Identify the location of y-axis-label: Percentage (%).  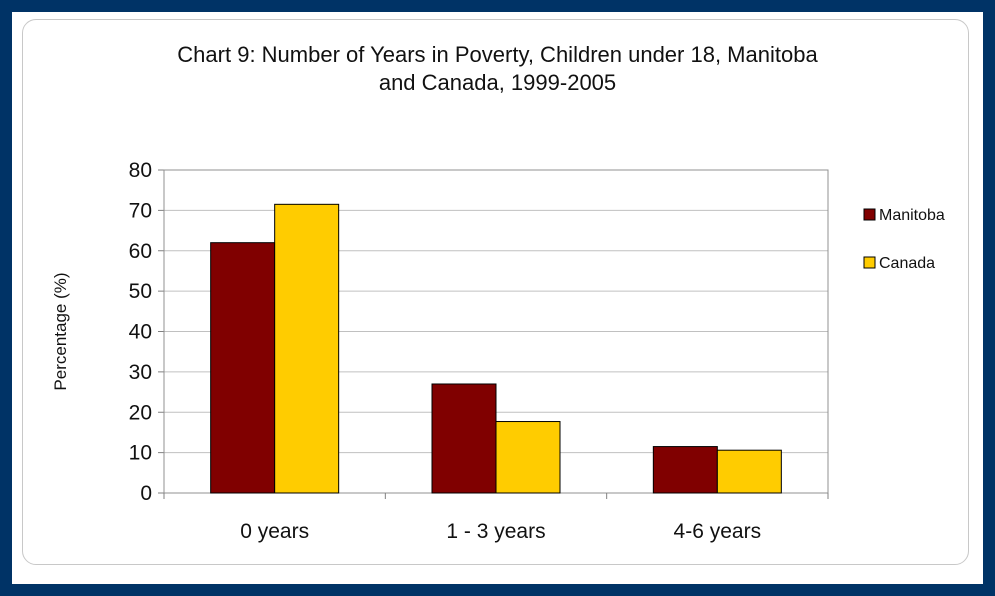
(60, 331).